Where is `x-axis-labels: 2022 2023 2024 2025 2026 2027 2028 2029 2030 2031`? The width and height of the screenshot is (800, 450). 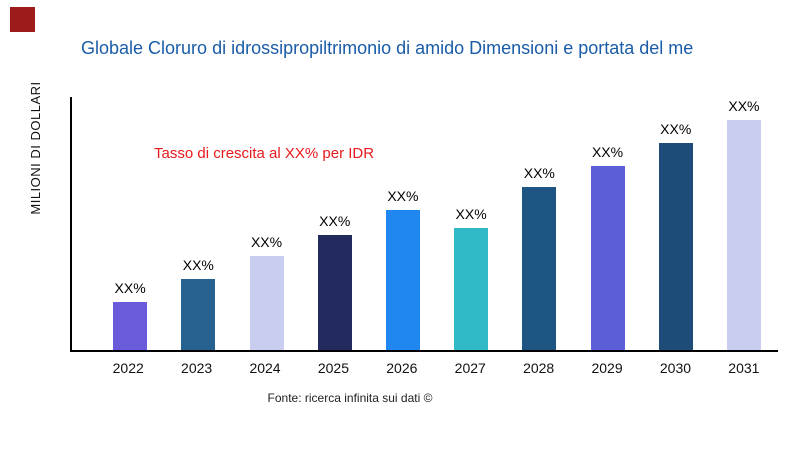
x-axis-labels: 2022 2023 2024 2025 2026 2027 2028 2029 2030 2031 is located at coordinates (424, 368).